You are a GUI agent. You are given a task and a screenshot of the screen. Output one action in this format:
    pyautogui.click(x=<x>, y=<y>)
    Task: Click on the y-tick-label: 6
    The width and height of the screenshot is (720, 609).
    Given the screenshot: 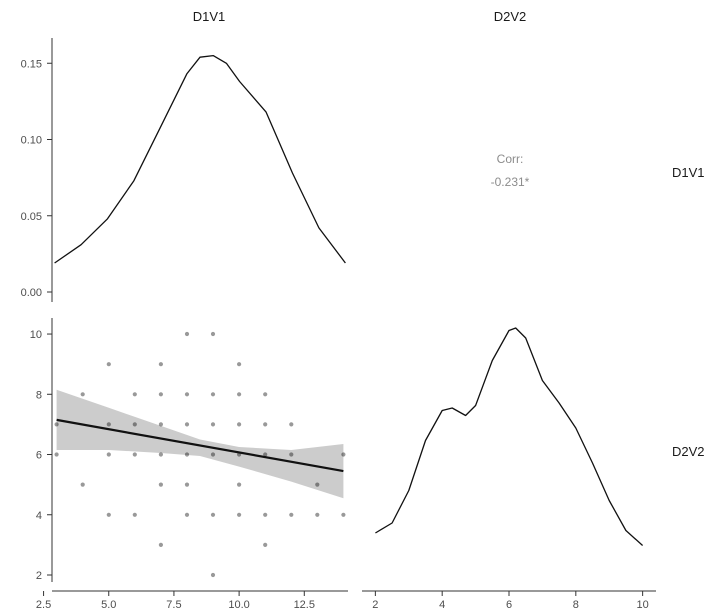 What is the action you would take?
    pyautogui.click(x=39, y=456)
    